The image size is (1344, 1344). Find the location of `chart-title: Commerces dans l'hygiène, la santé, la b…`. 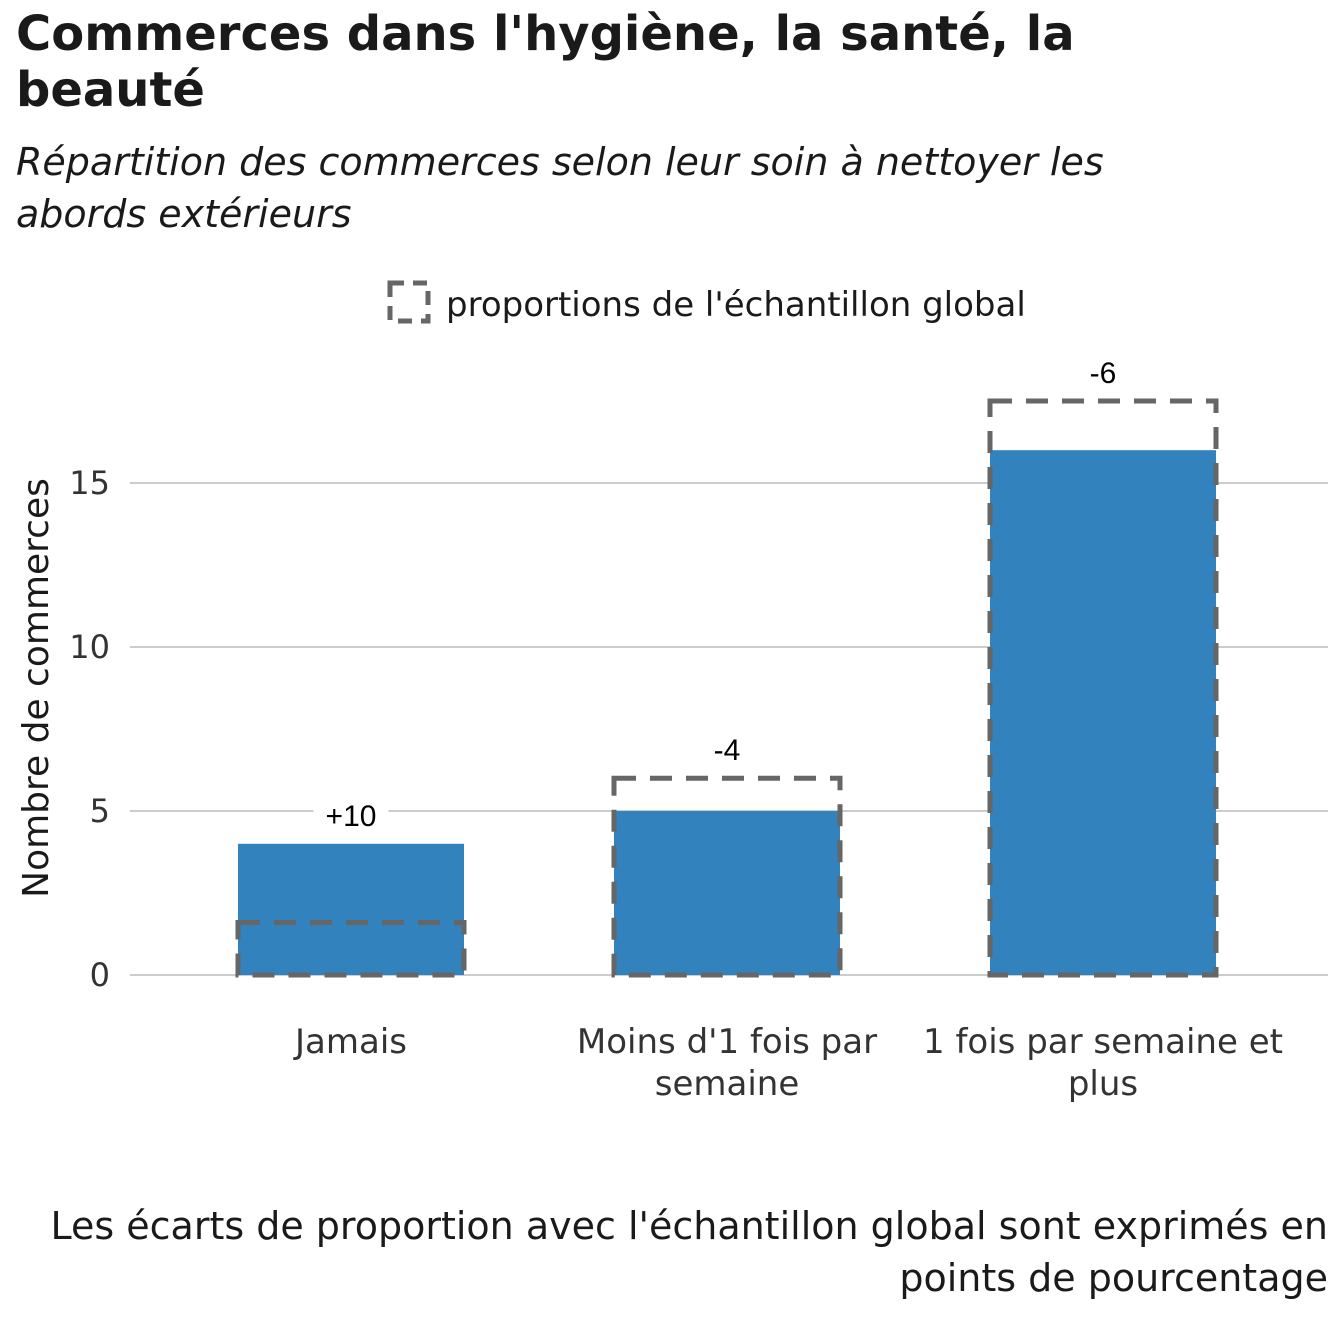

chart-title: Commerces dans l'hygiène, la santé, la b… is located at coordinates (545, 62).